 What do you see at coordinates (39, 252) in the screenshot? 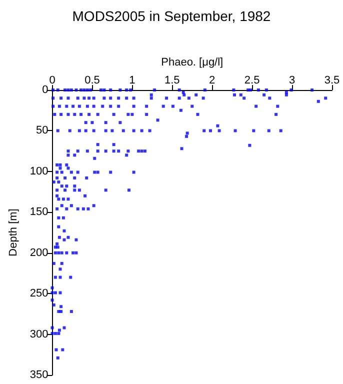
I see `y-tick-label: 200` at bounding box center [39, 252].